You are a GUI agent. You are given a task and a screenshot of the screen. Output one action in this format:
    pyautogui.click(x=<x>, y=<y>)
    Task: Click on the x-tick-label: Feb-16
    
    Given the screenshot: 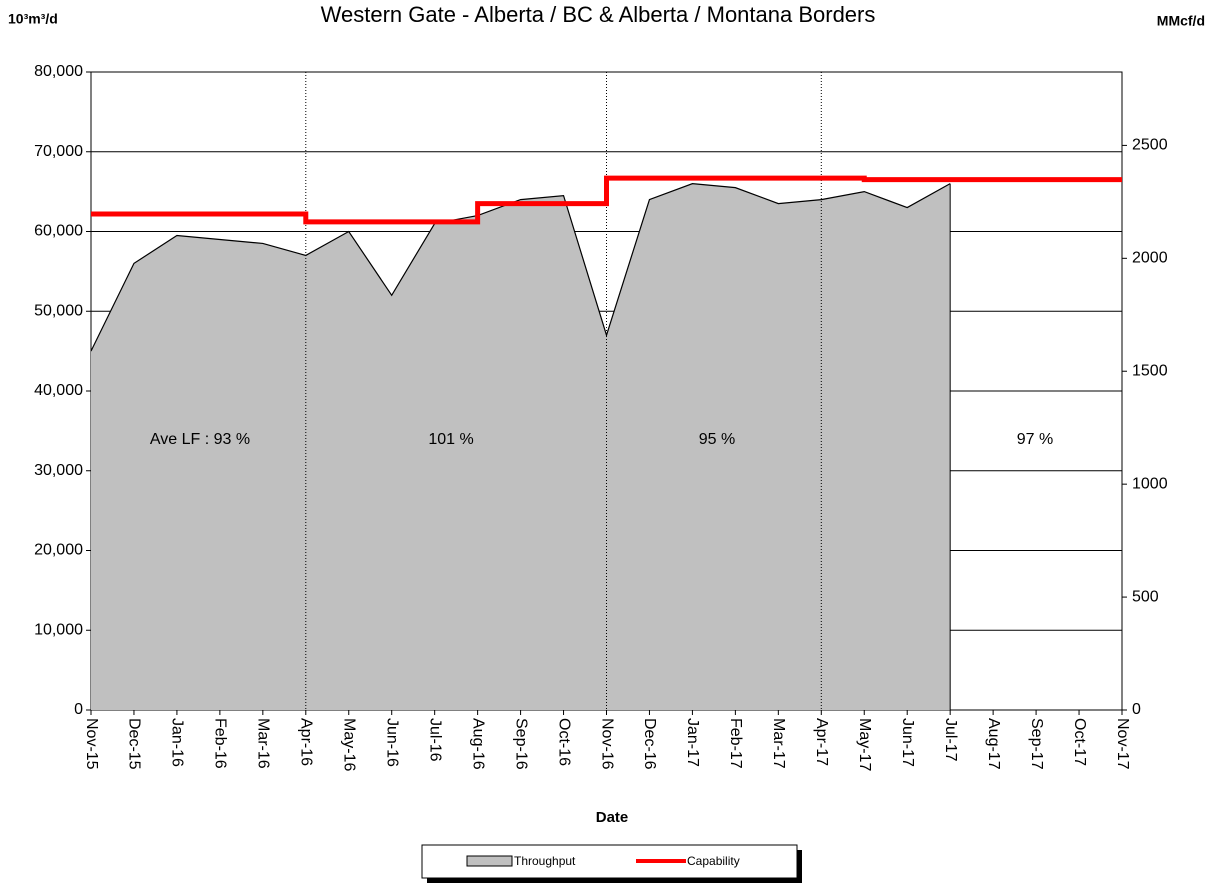 What is the action you would take?
    pyautogui.click(x=220, y=743)
    